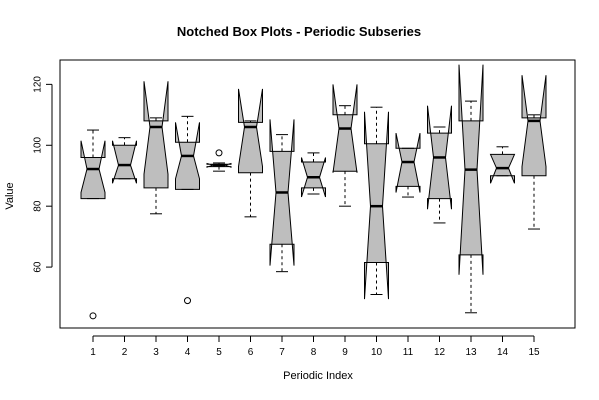  I want to click on x-tick-label: 2, so click(125, 352).